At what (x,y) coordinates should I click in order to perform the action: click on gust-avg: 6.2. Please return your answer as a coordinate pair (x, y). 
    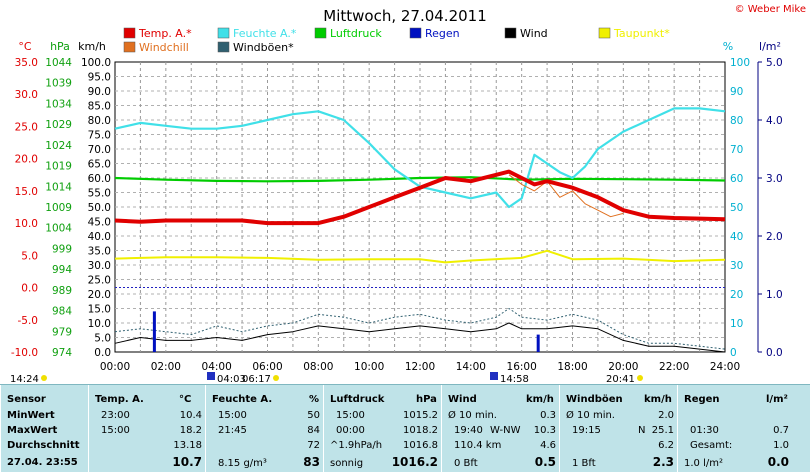
    Looking at the image, I should click on (666, 445).